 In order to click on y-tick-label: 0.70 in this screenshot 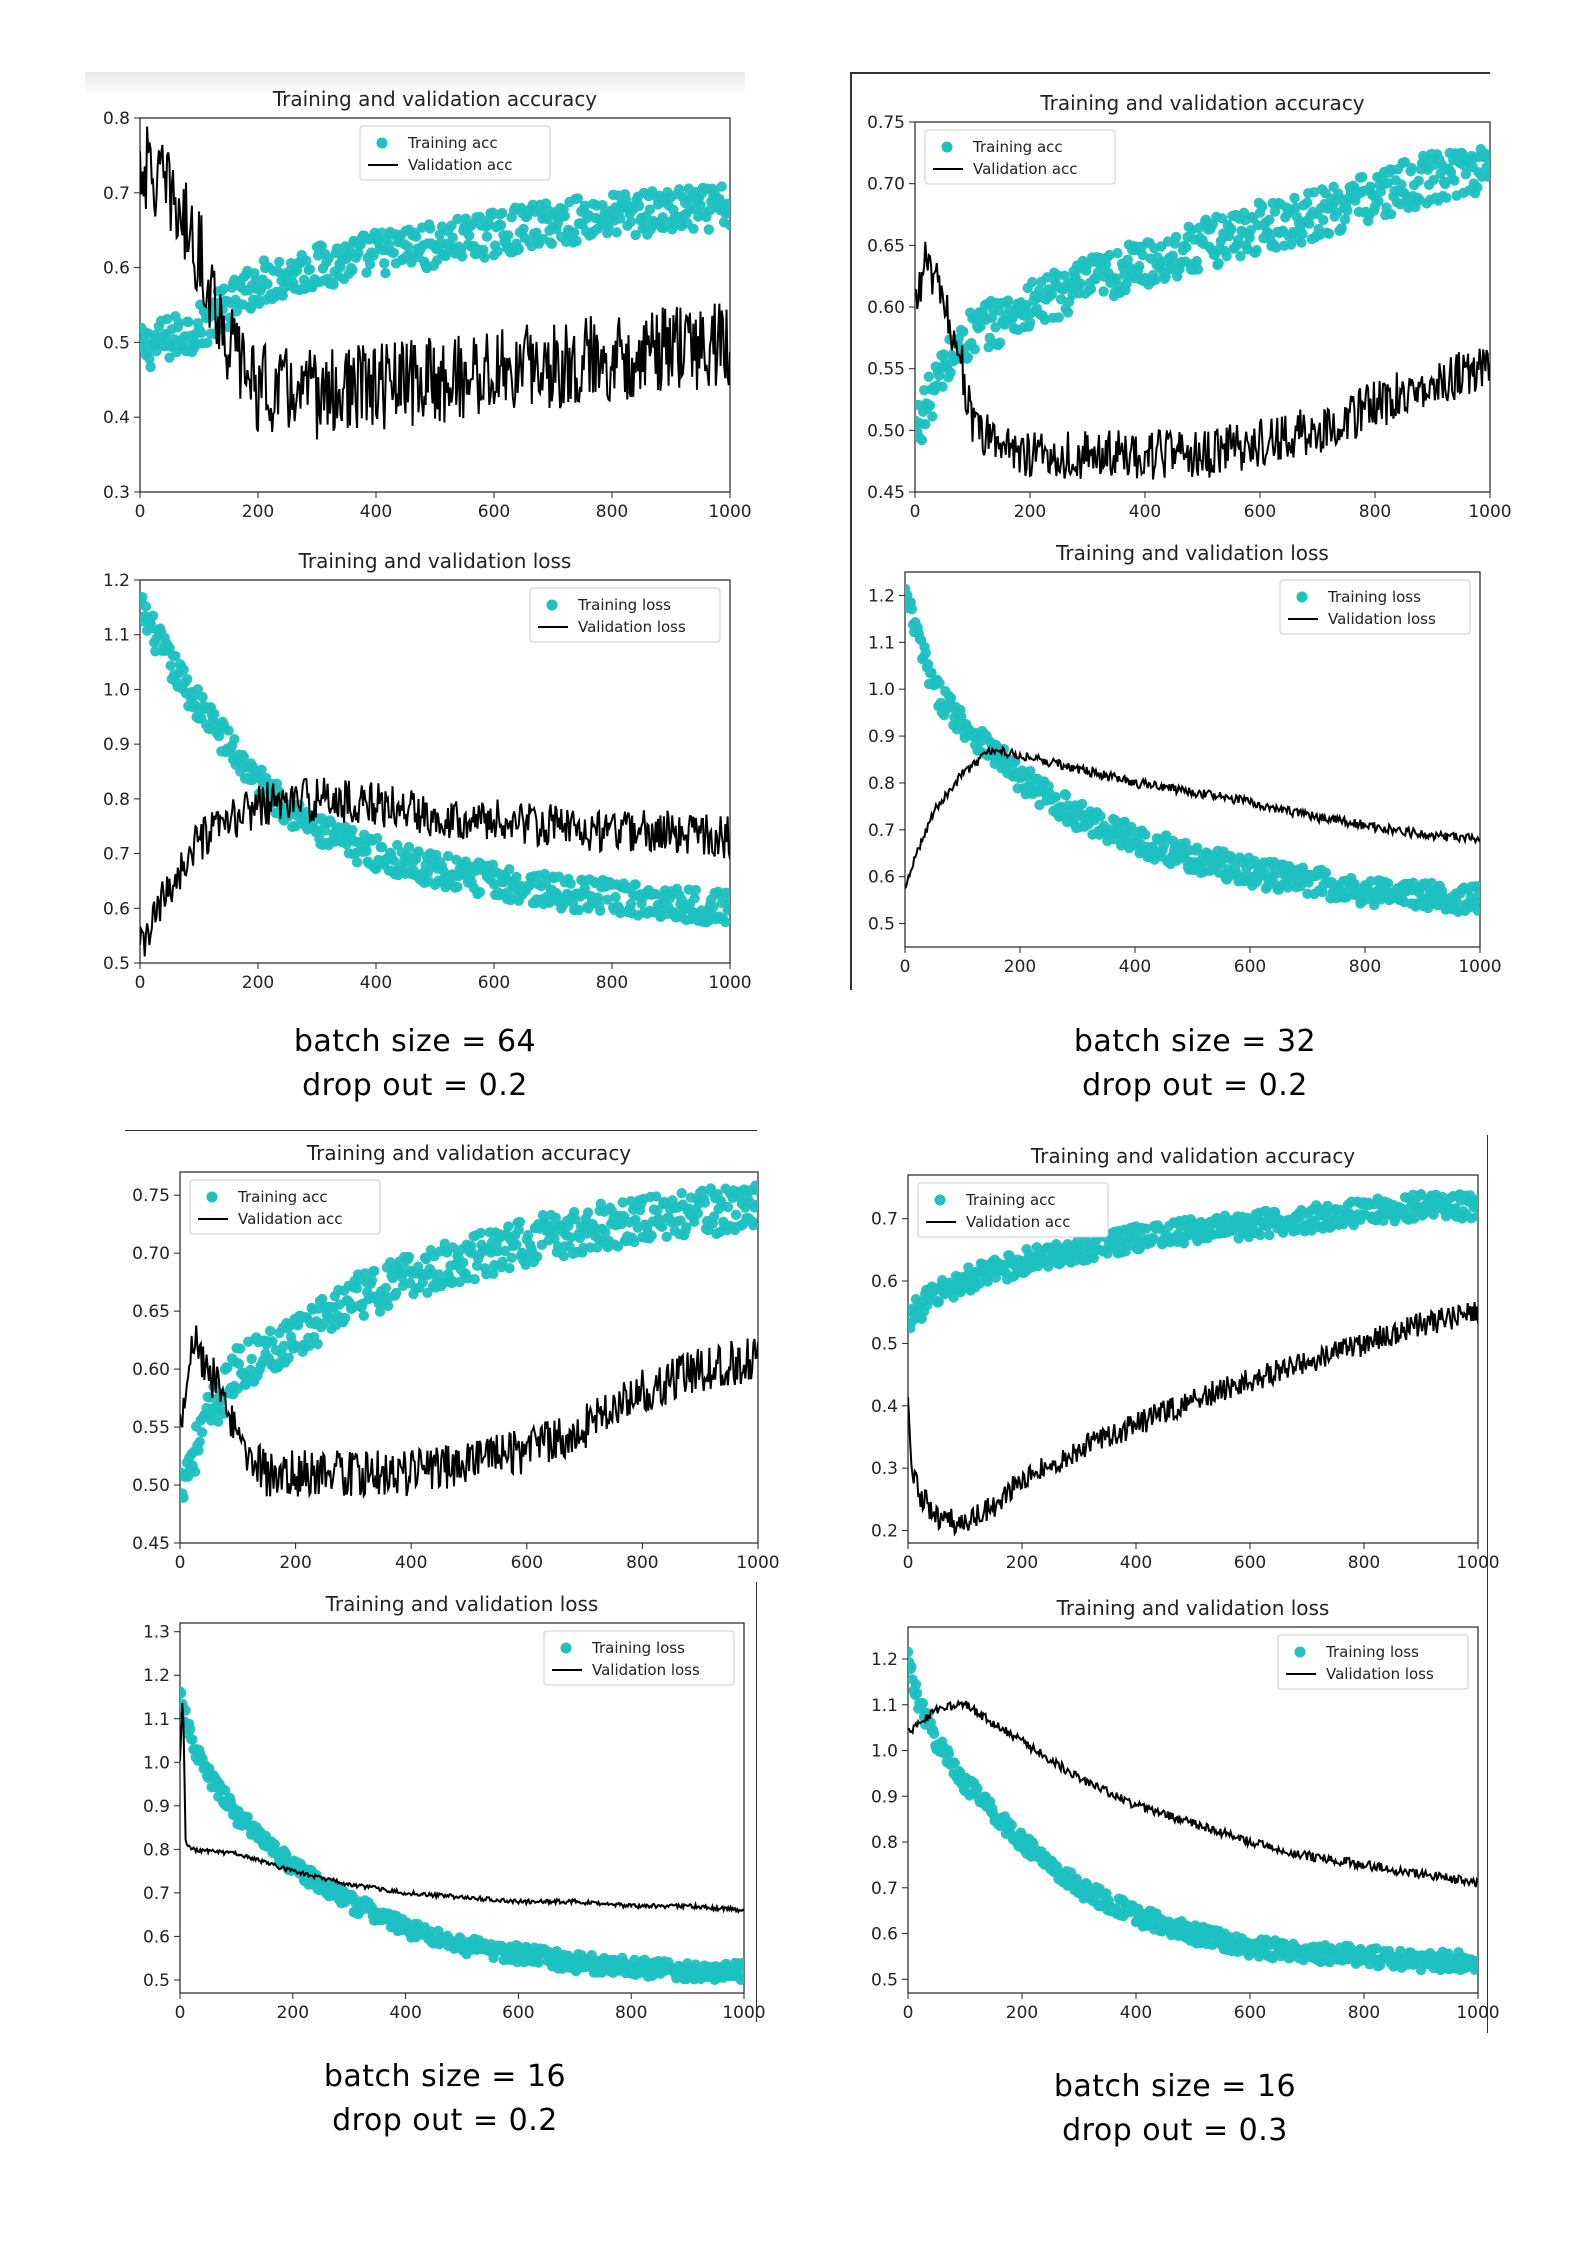, I will do `click(151, 1254)`.